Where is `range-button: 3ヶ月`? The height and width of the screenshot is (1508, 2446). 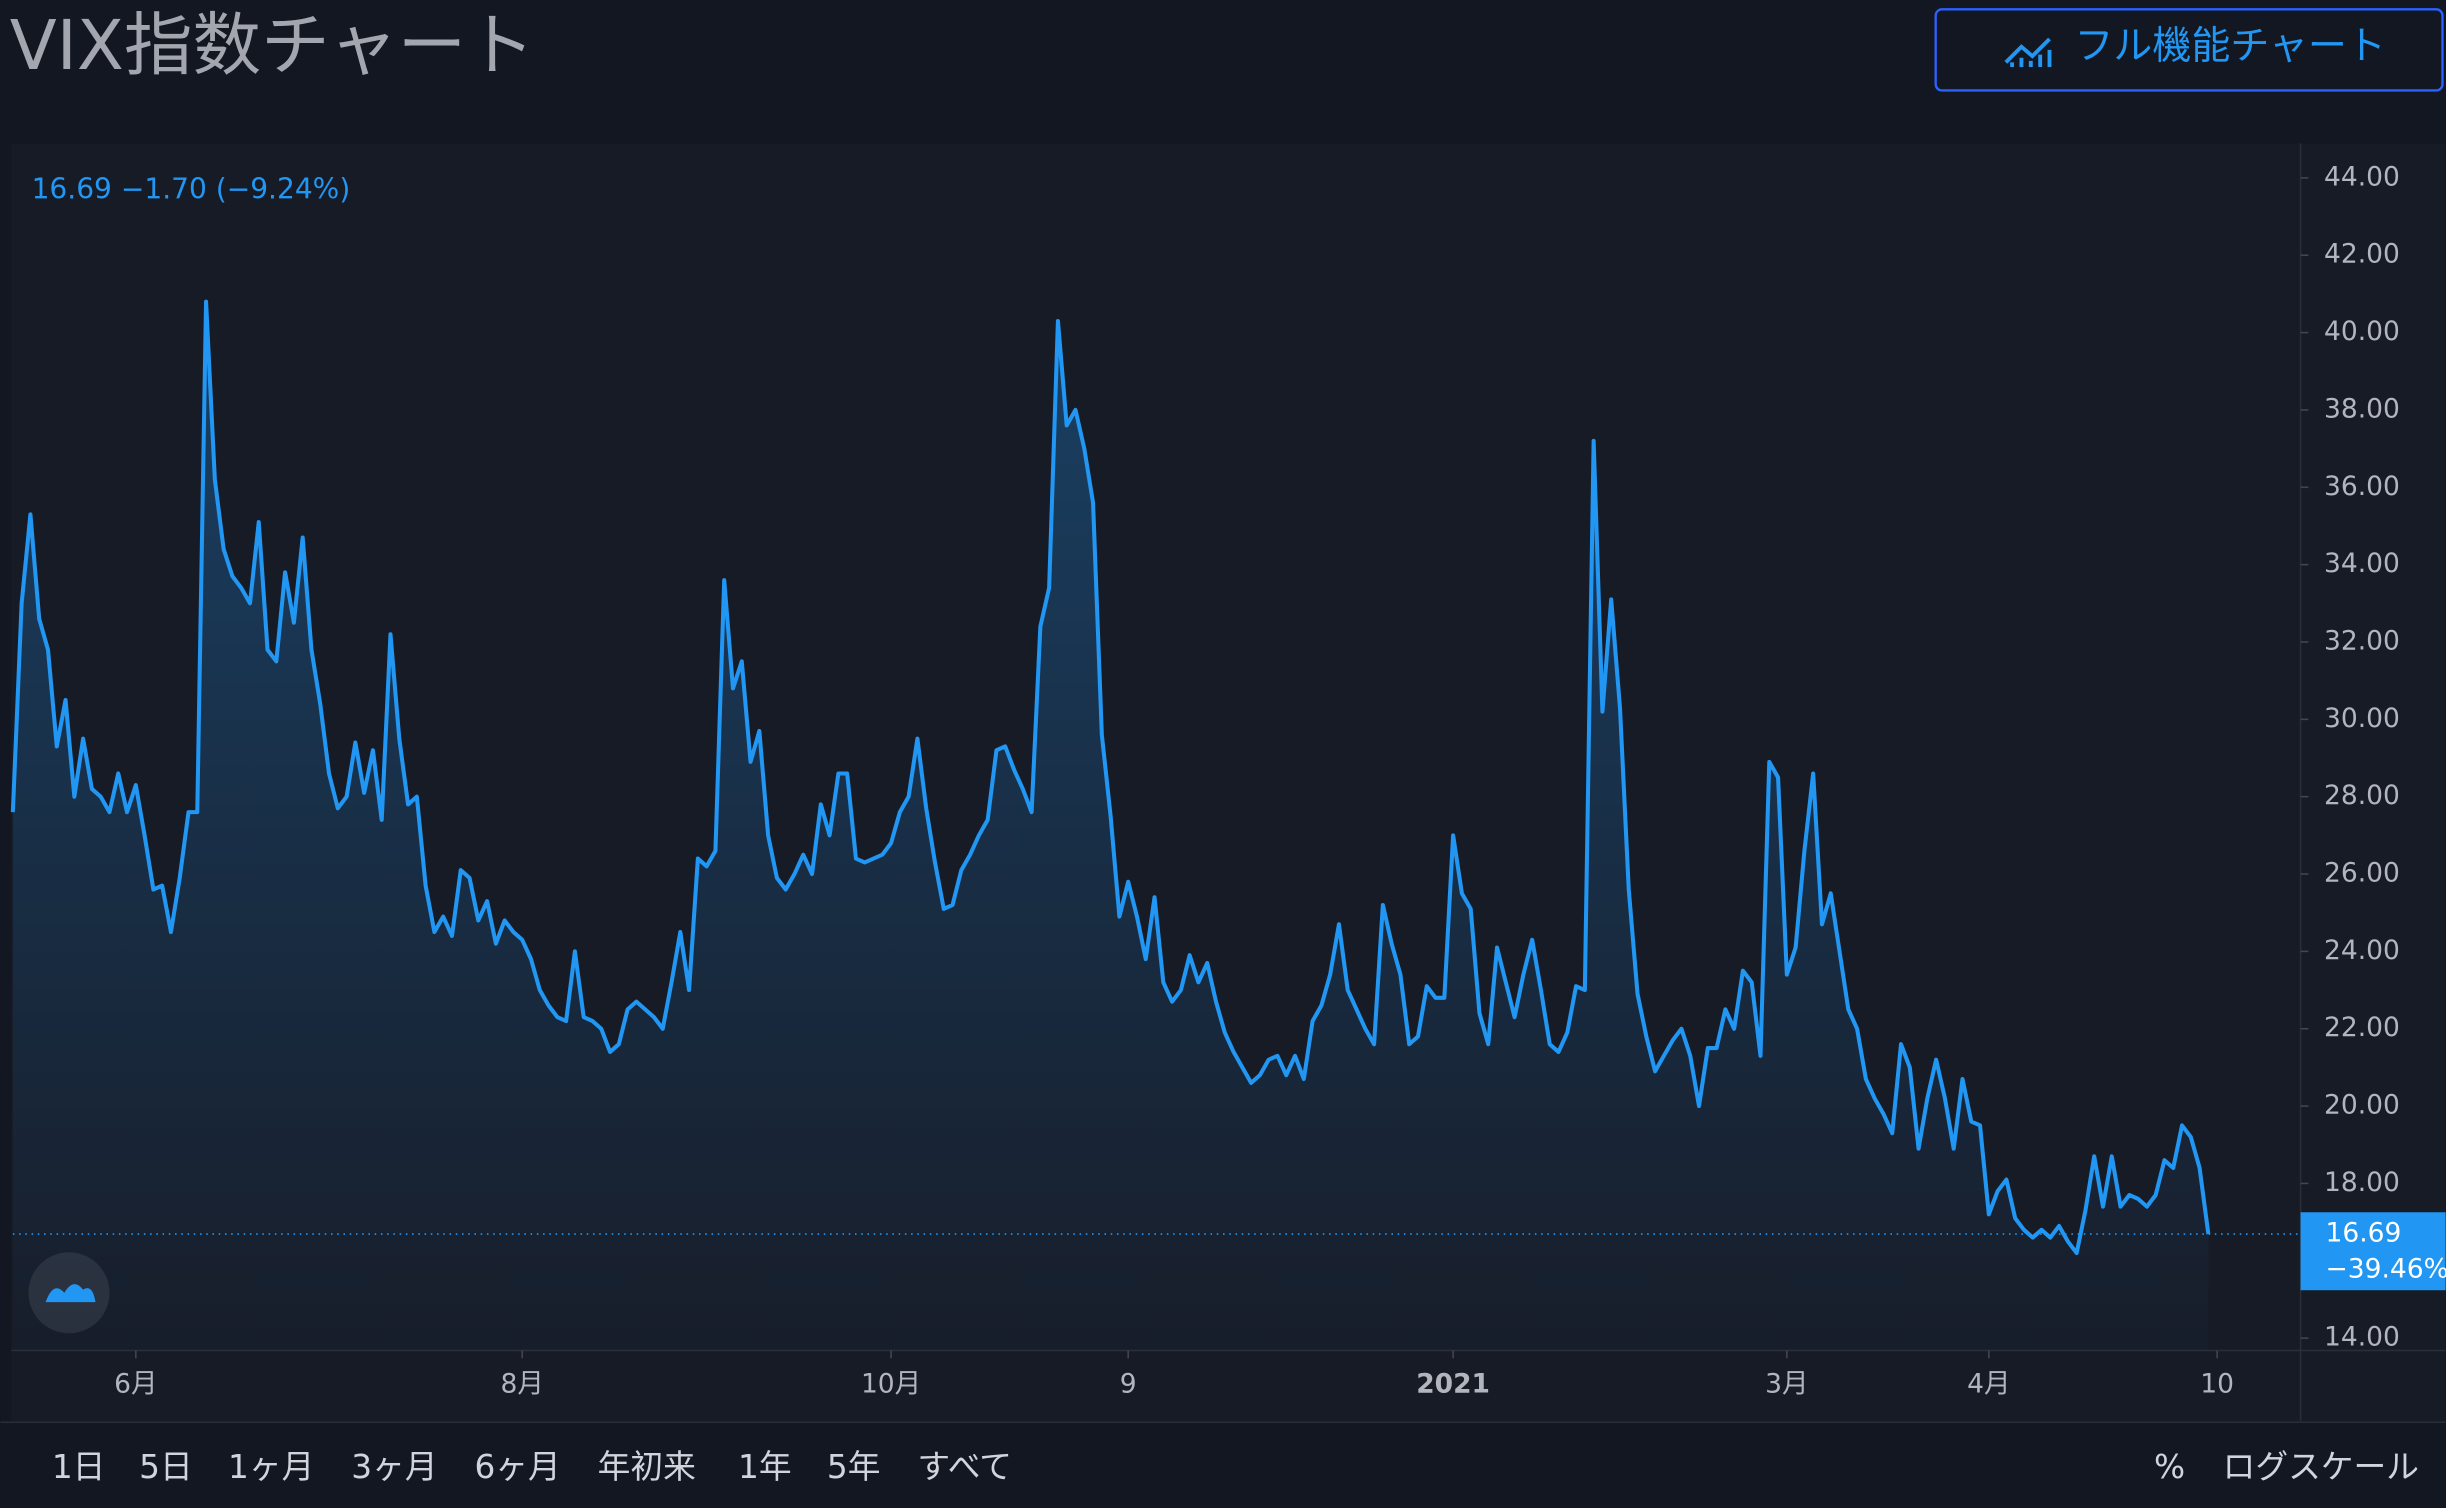 range-button: 3ヶ月 is located at coordinates (394, 1467).